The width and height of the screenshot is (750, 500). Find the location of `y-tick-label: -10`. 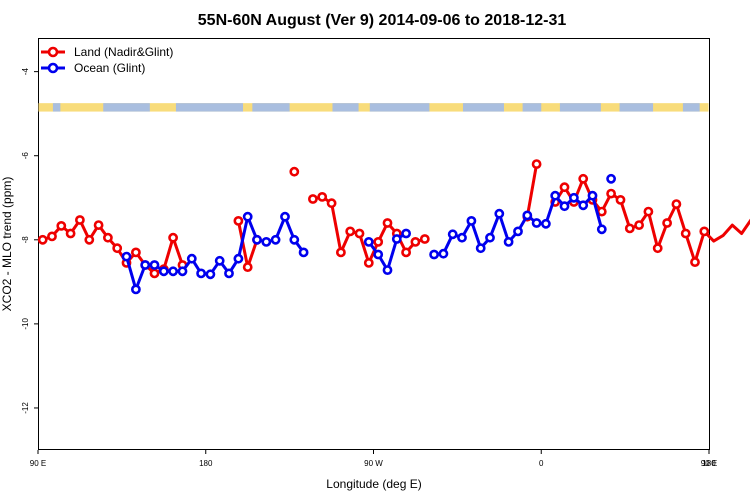

y-tick-label: -10 is located at coordinates (25, 324).